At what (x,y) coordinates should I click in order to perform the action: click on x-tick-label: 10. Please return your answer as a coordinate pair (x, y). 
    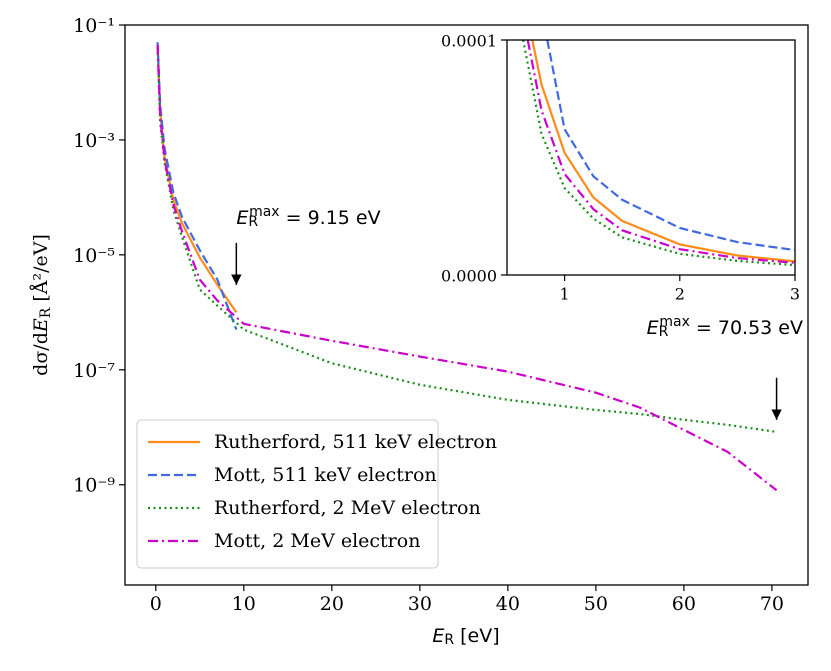
    Looking at the image, I should click on (244, 604).